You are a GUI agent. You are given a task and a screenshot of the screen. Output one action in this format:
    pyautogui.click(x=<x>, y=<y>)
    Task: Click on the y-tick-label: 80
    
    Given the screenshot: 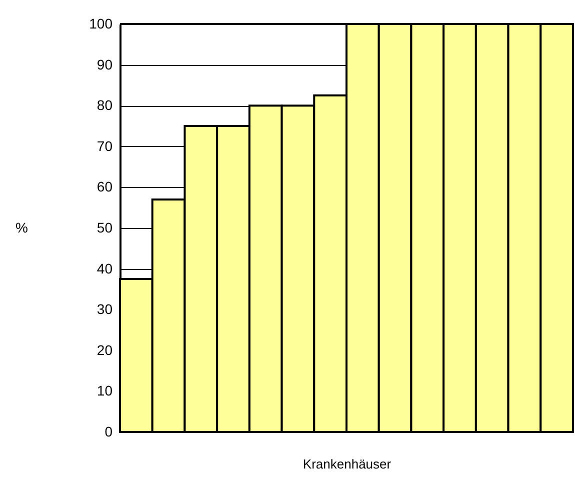 What is the action you would take?
    pyautogui.click(x=104, y=105)
    